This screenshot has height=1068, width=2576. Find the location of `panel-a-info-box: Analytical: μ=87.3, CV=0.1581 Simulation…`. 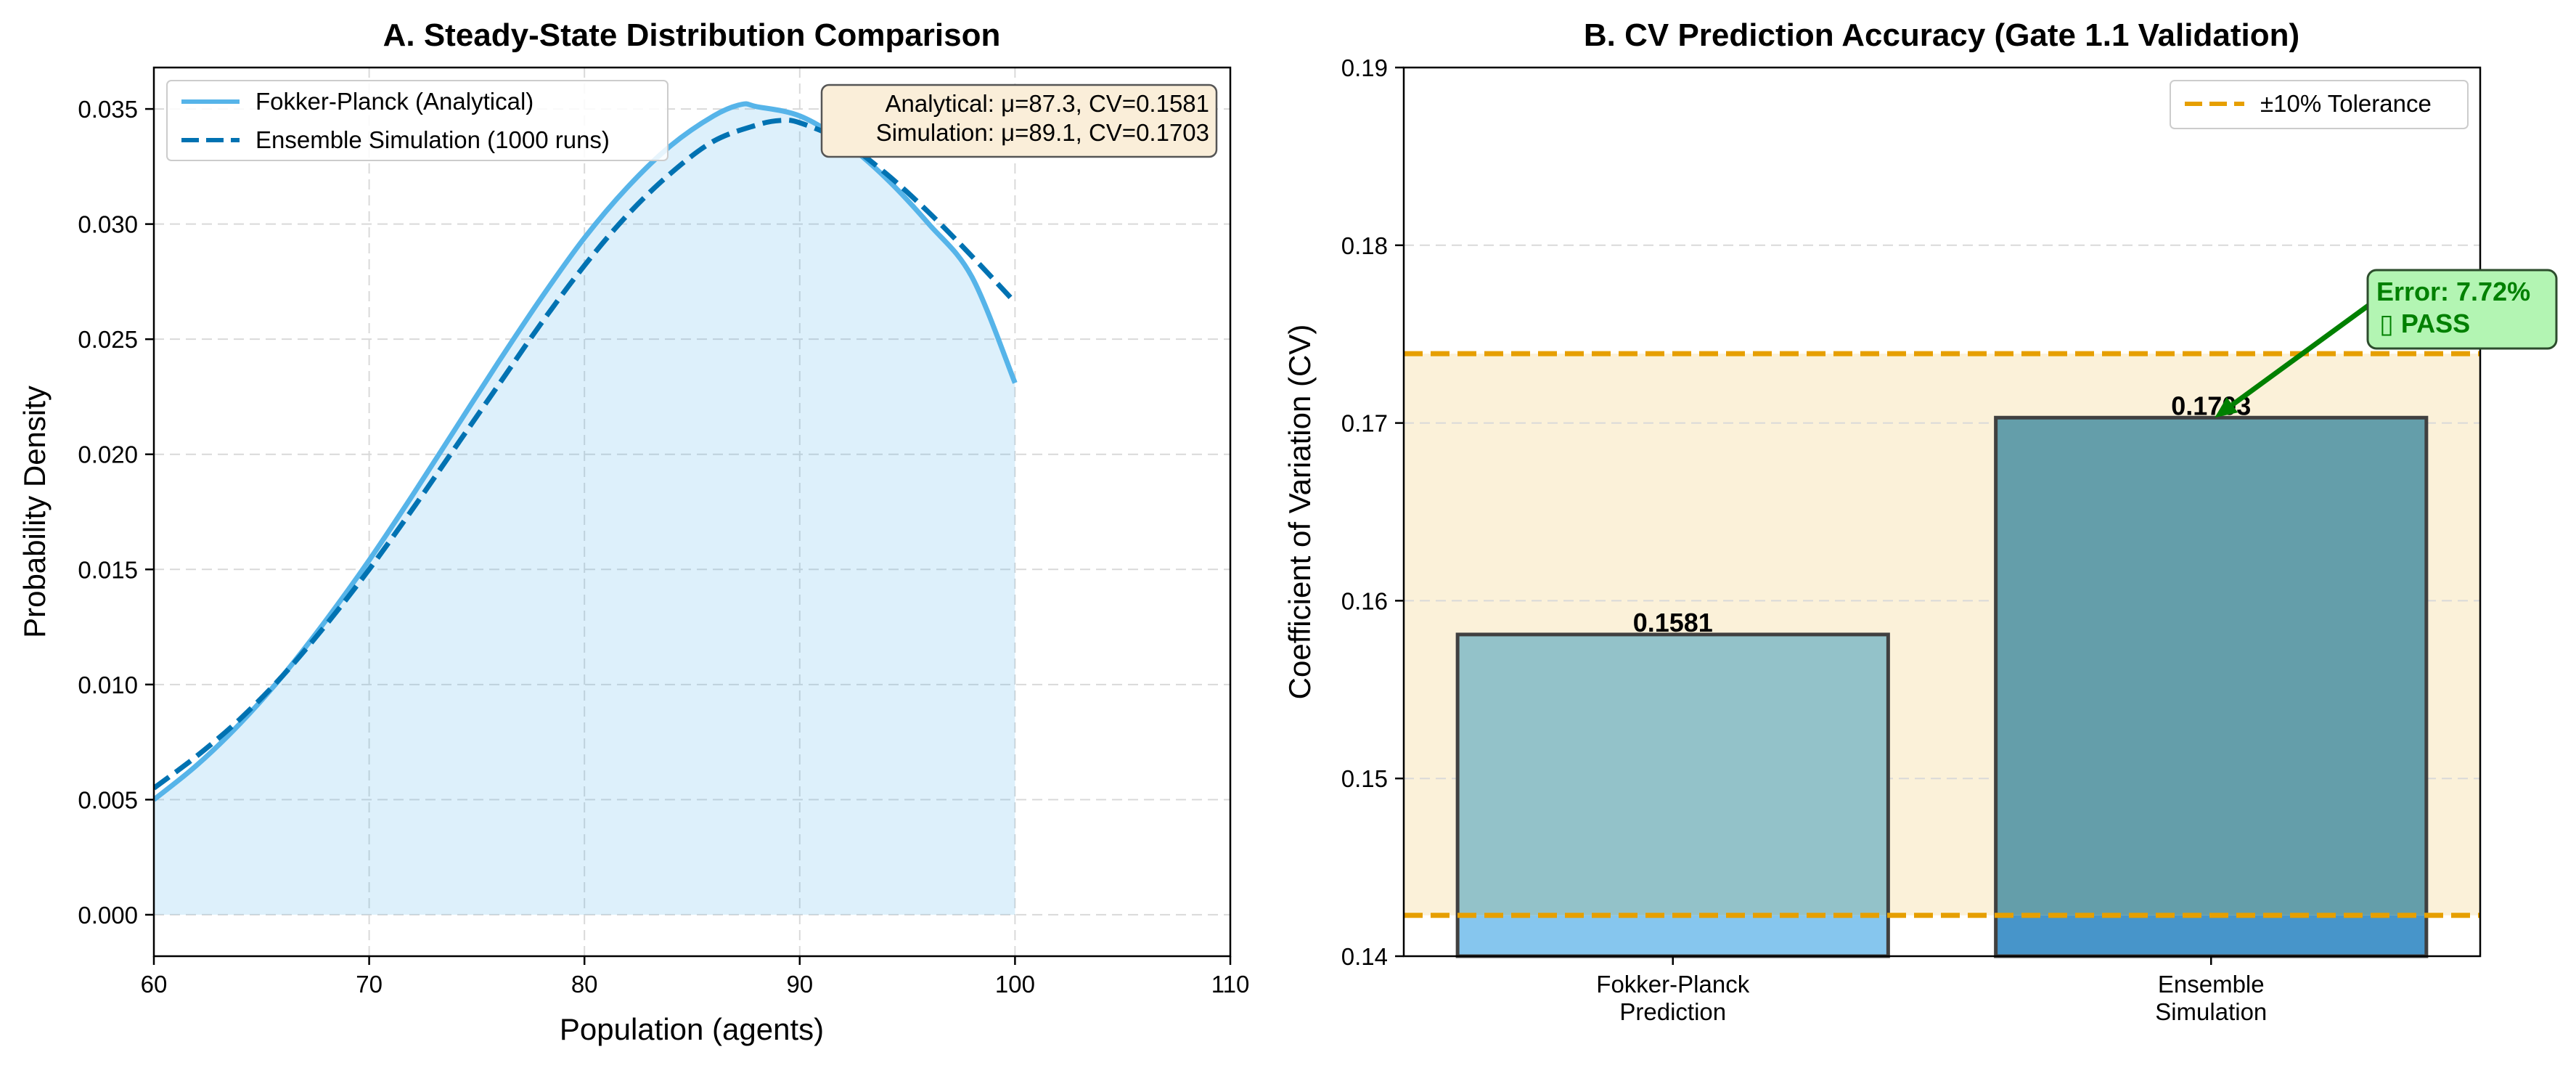

panel-a-info-box: Analytical: μ=87.3, CV=0.1581 Simulation… is located at coordinates (1019, 121).